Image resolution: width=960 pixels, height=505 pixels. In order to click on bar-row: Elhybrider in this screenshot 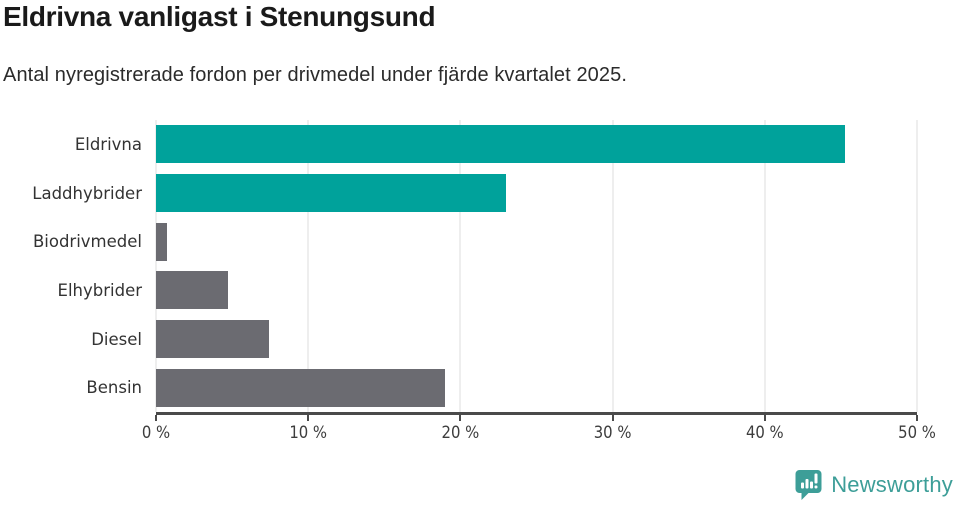, I will do `click(480, 290)`.